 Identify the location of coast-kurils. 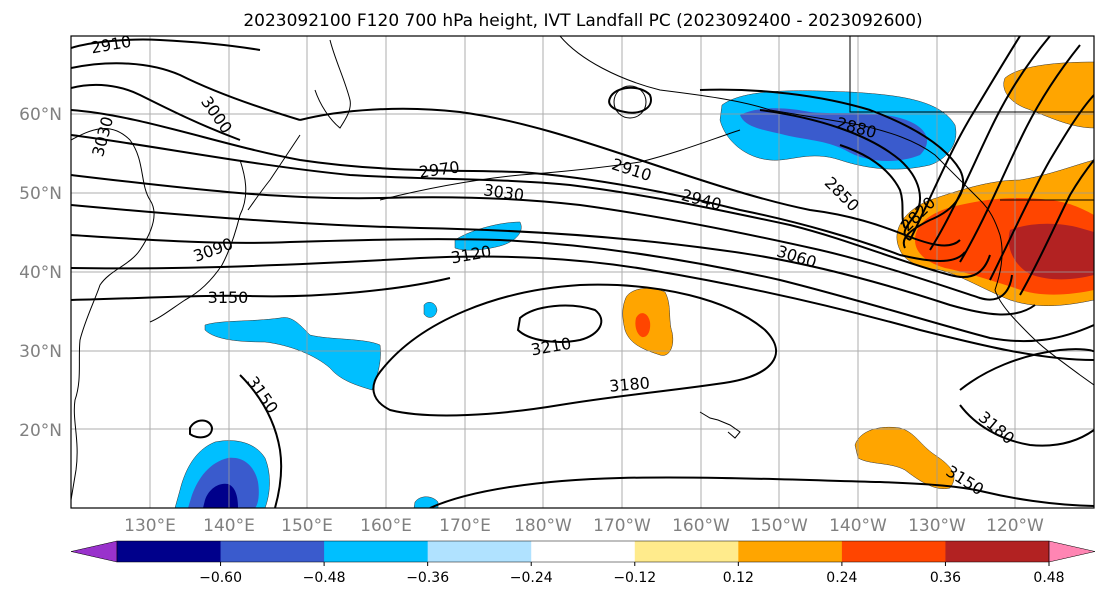
(274, 172).